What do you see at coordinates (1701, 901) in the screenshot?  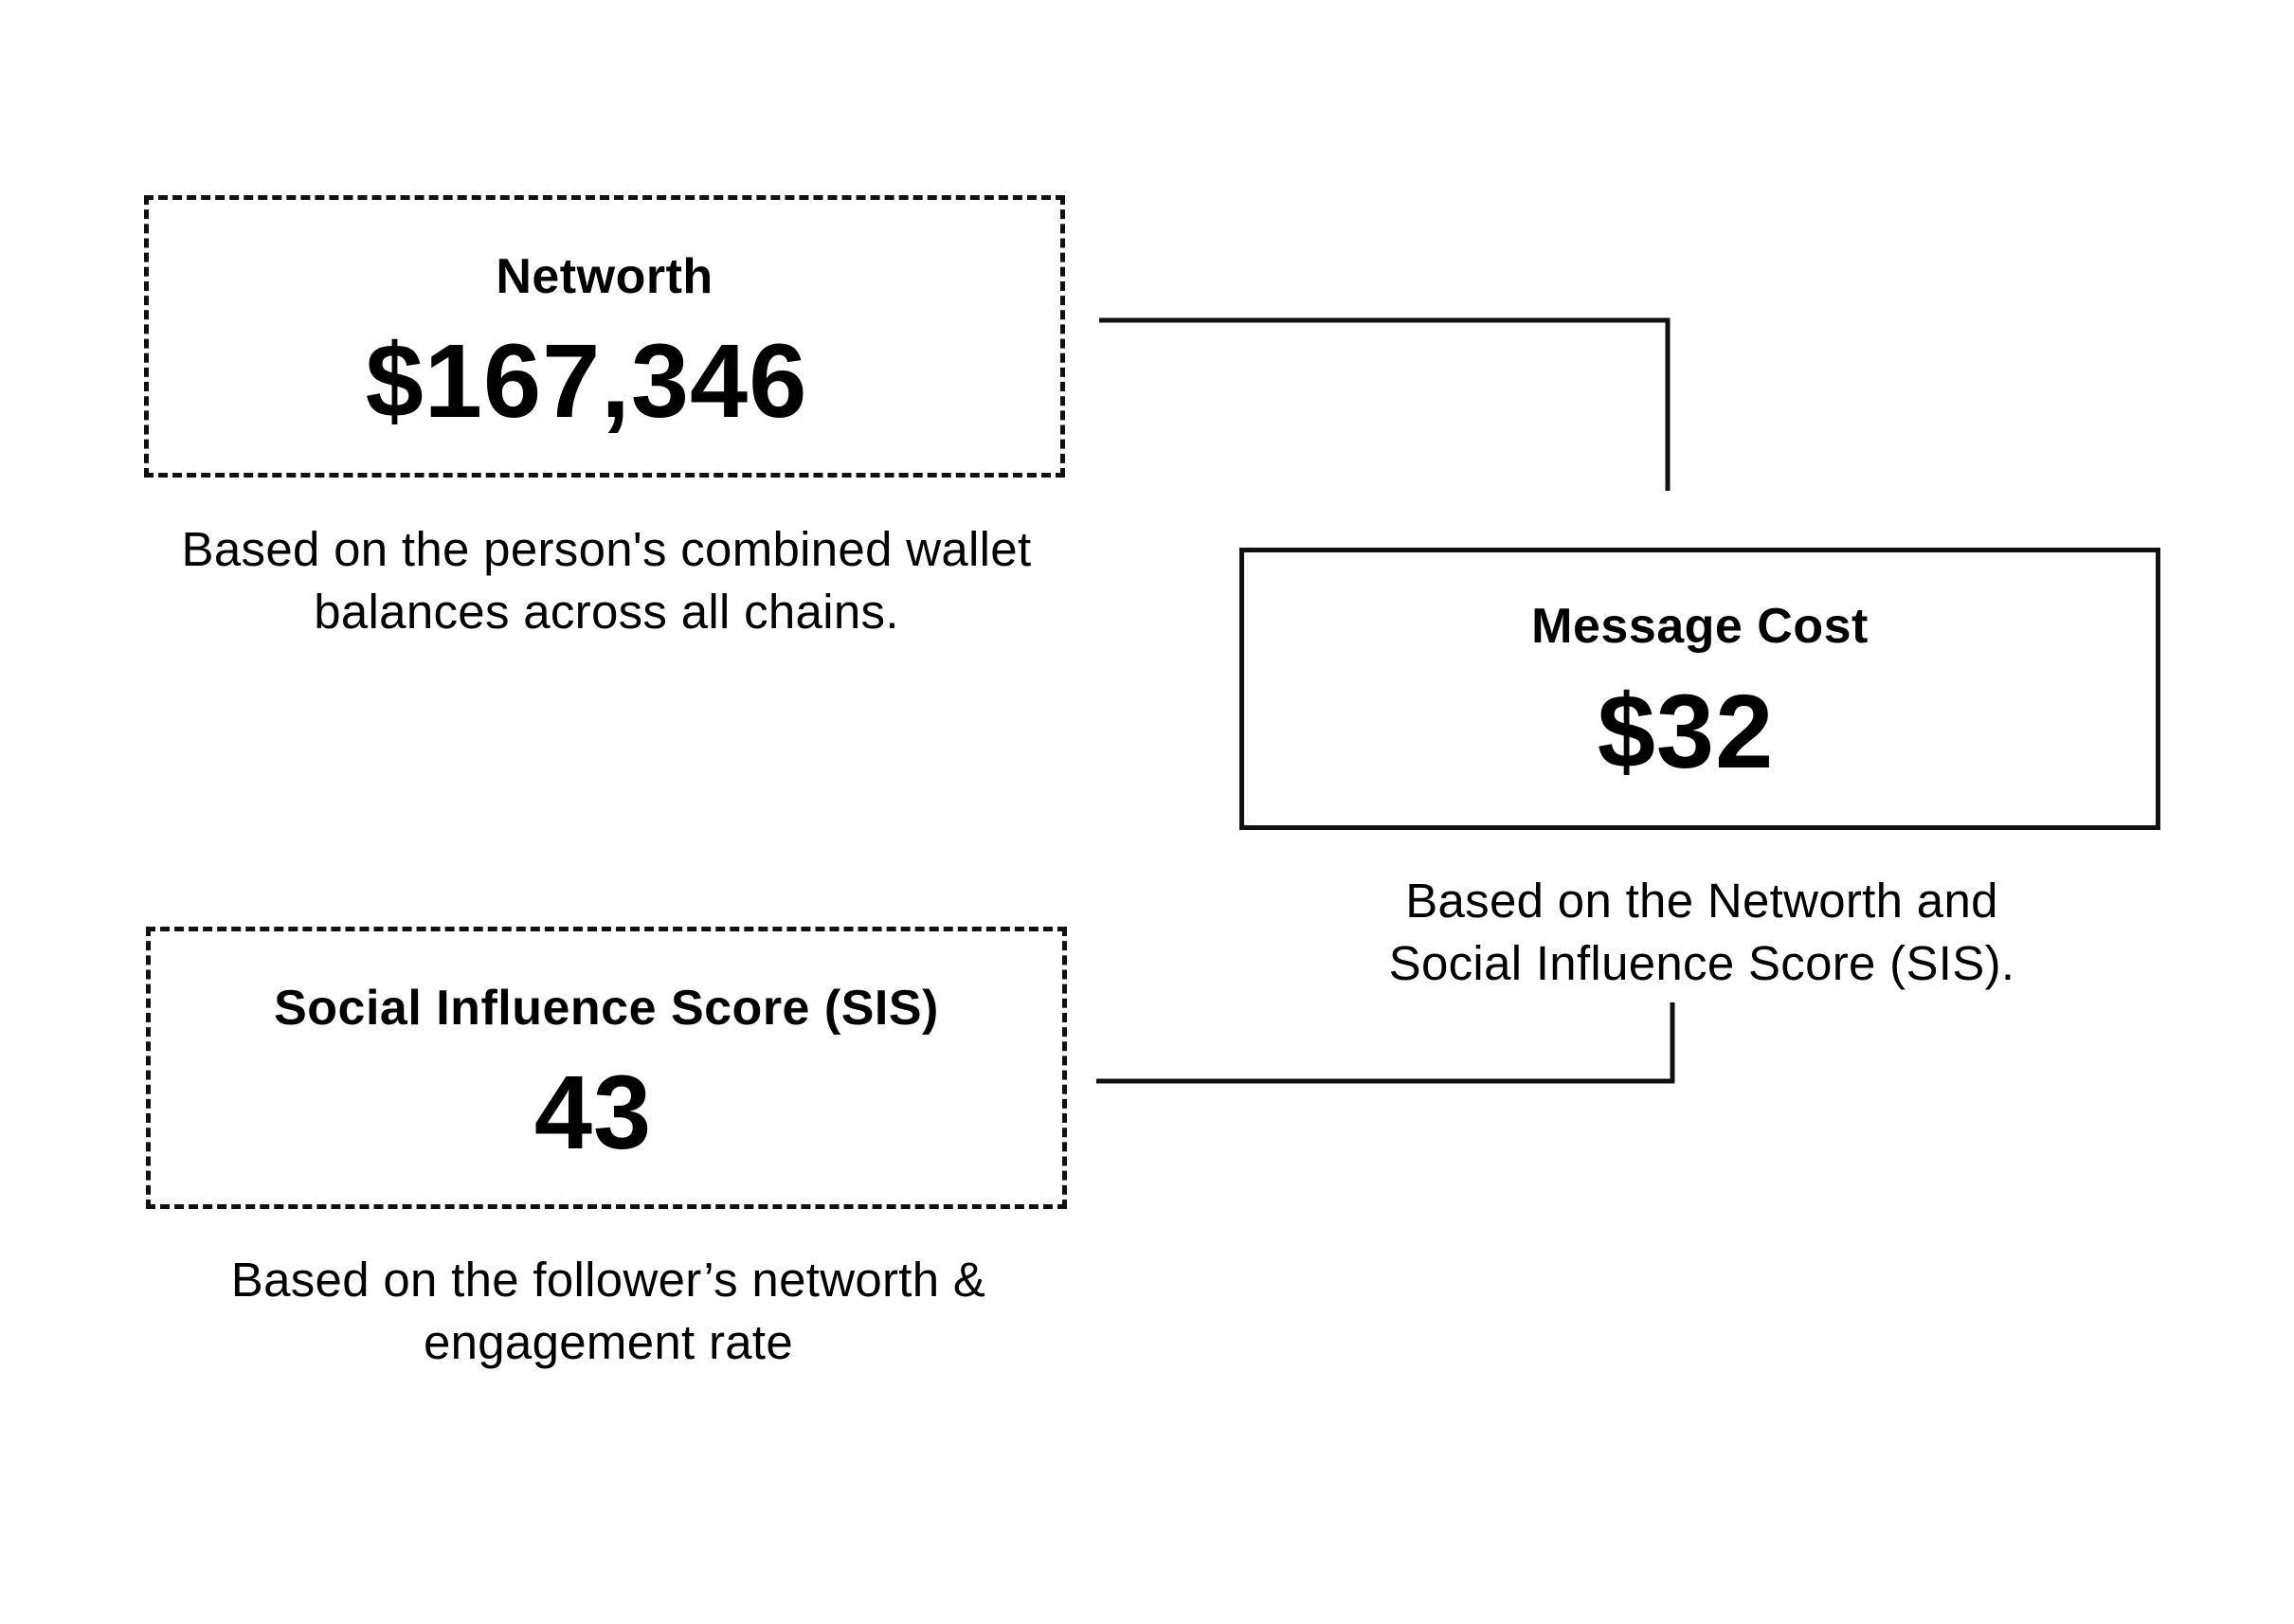 I see `message-cost-caption-line-1: Based on the Networth and` at bounding box center [1701, 901].